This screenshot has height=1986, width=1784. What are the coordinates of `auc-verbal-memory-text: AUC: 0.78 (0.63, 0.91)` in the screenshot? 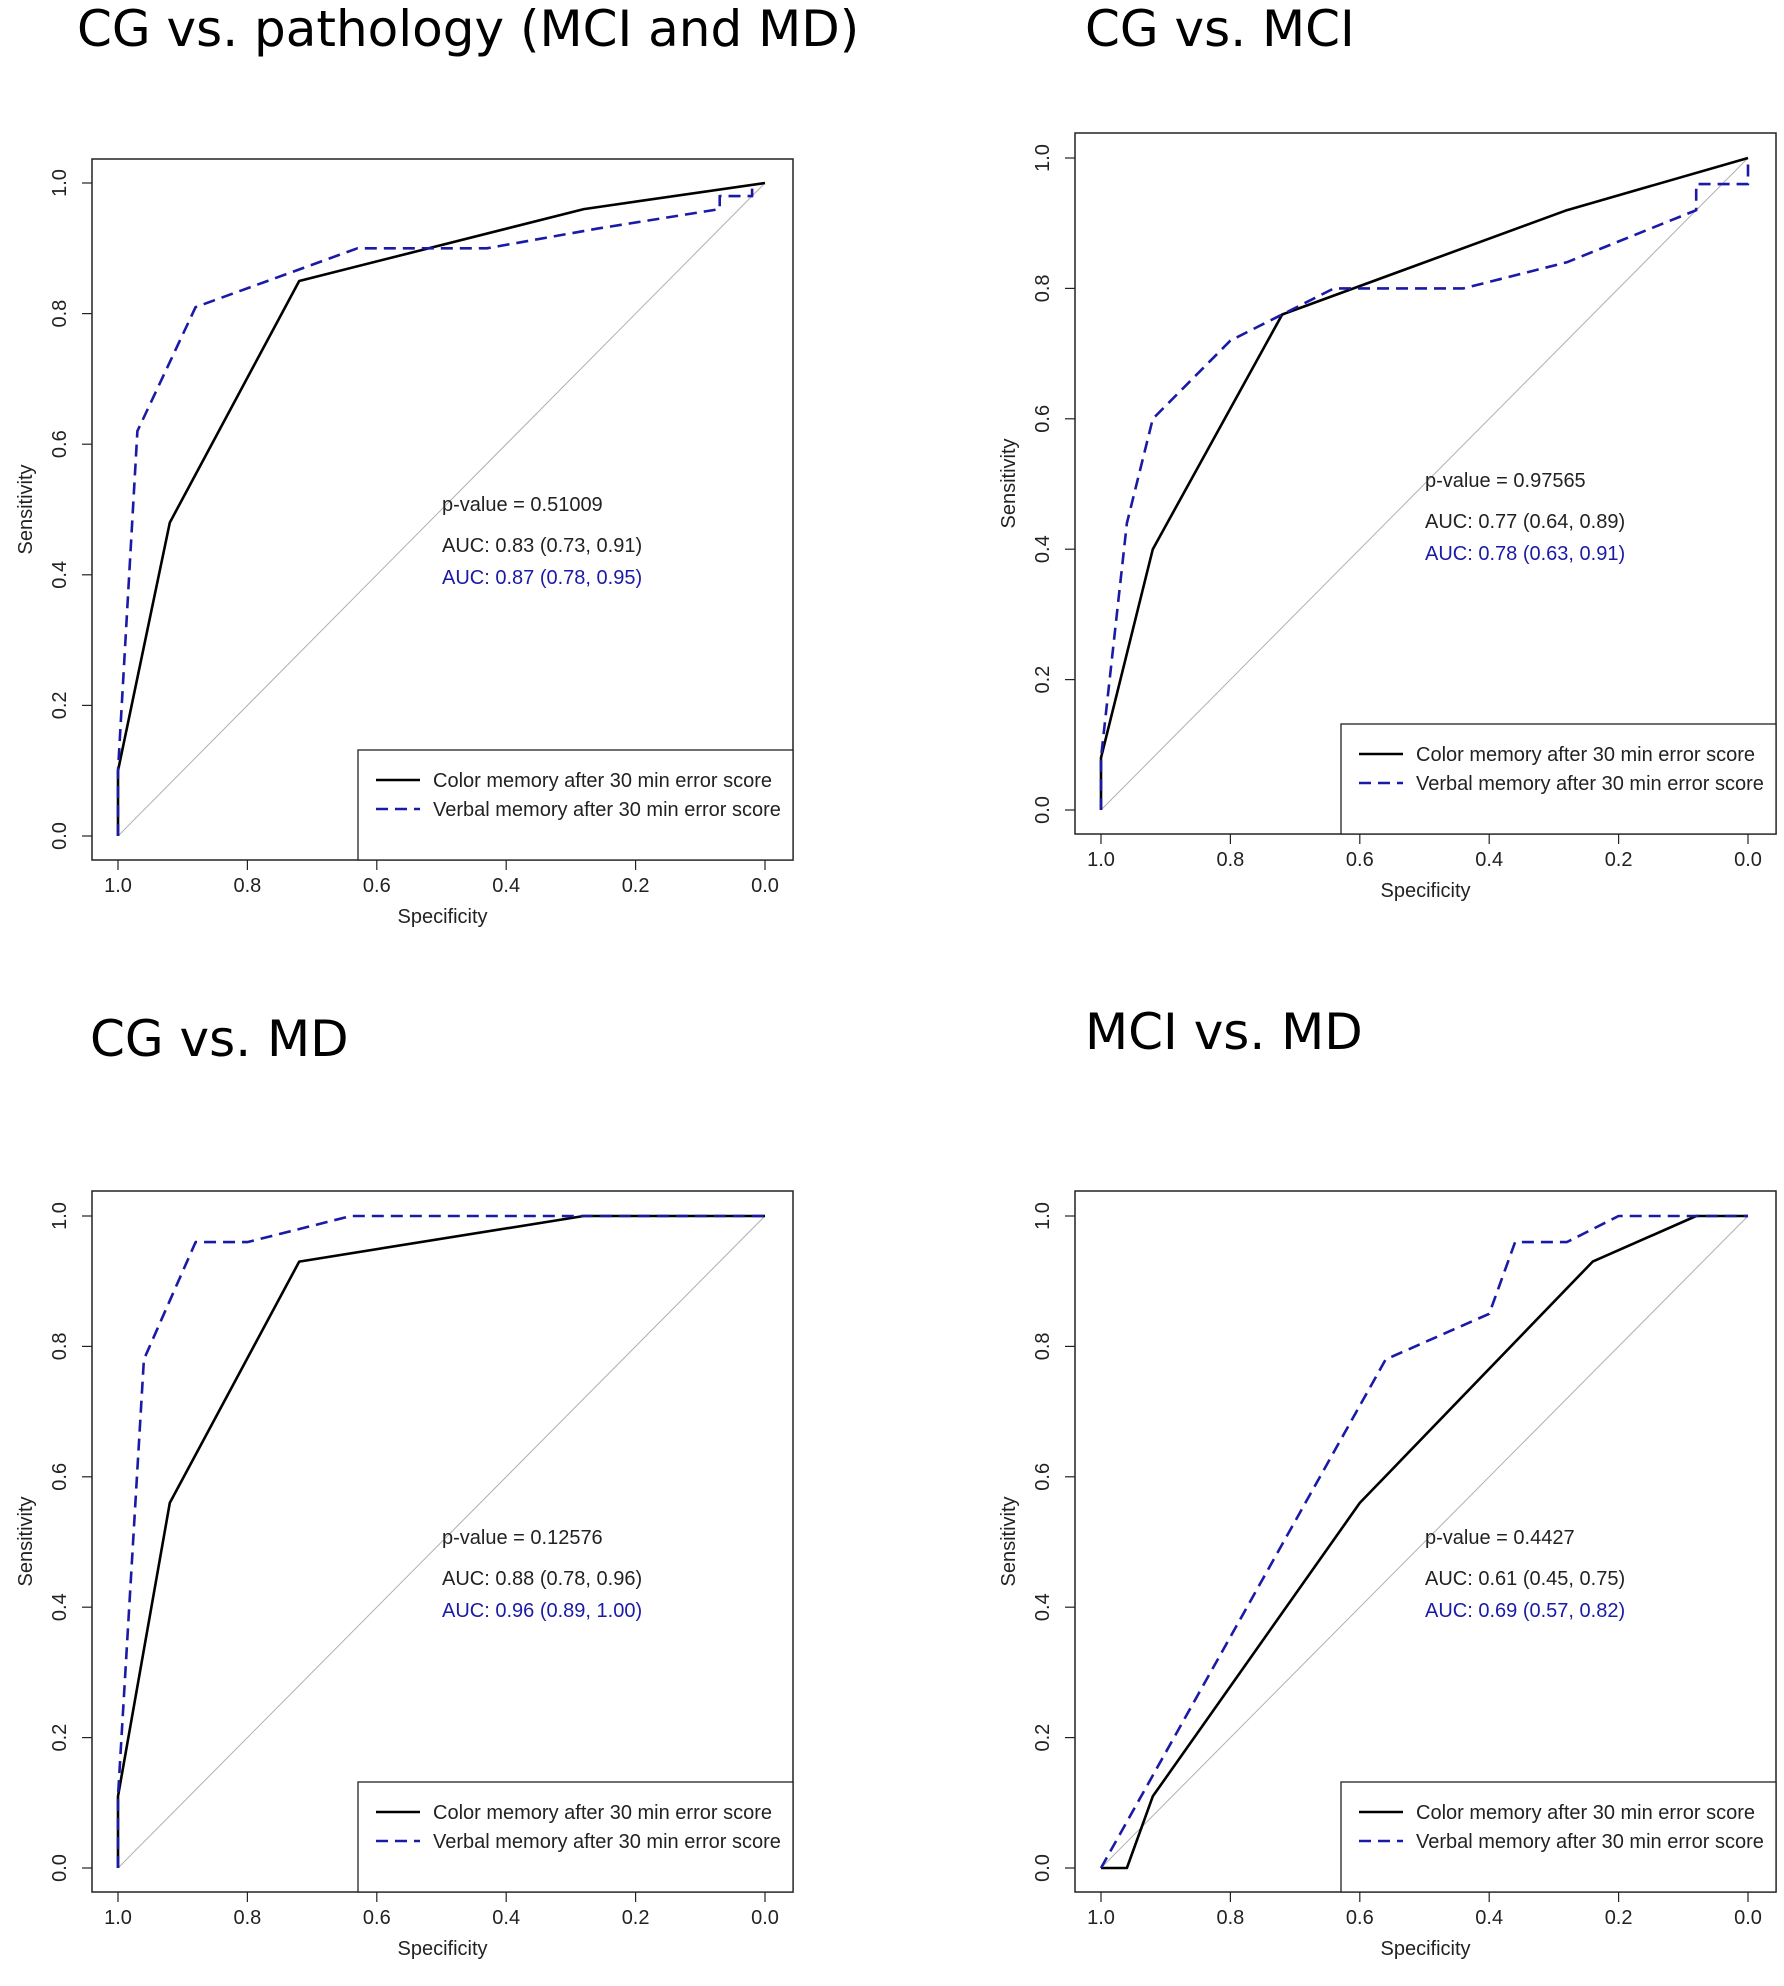 It's located at (1525, 554).